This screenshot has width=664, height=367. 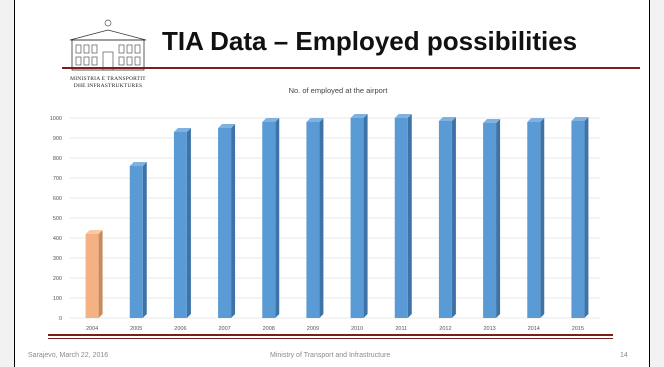 What do you see at coordinates (57, 139) in the screenshot?
I see `y-tick-label: 900` at bounding box center [57, 139].